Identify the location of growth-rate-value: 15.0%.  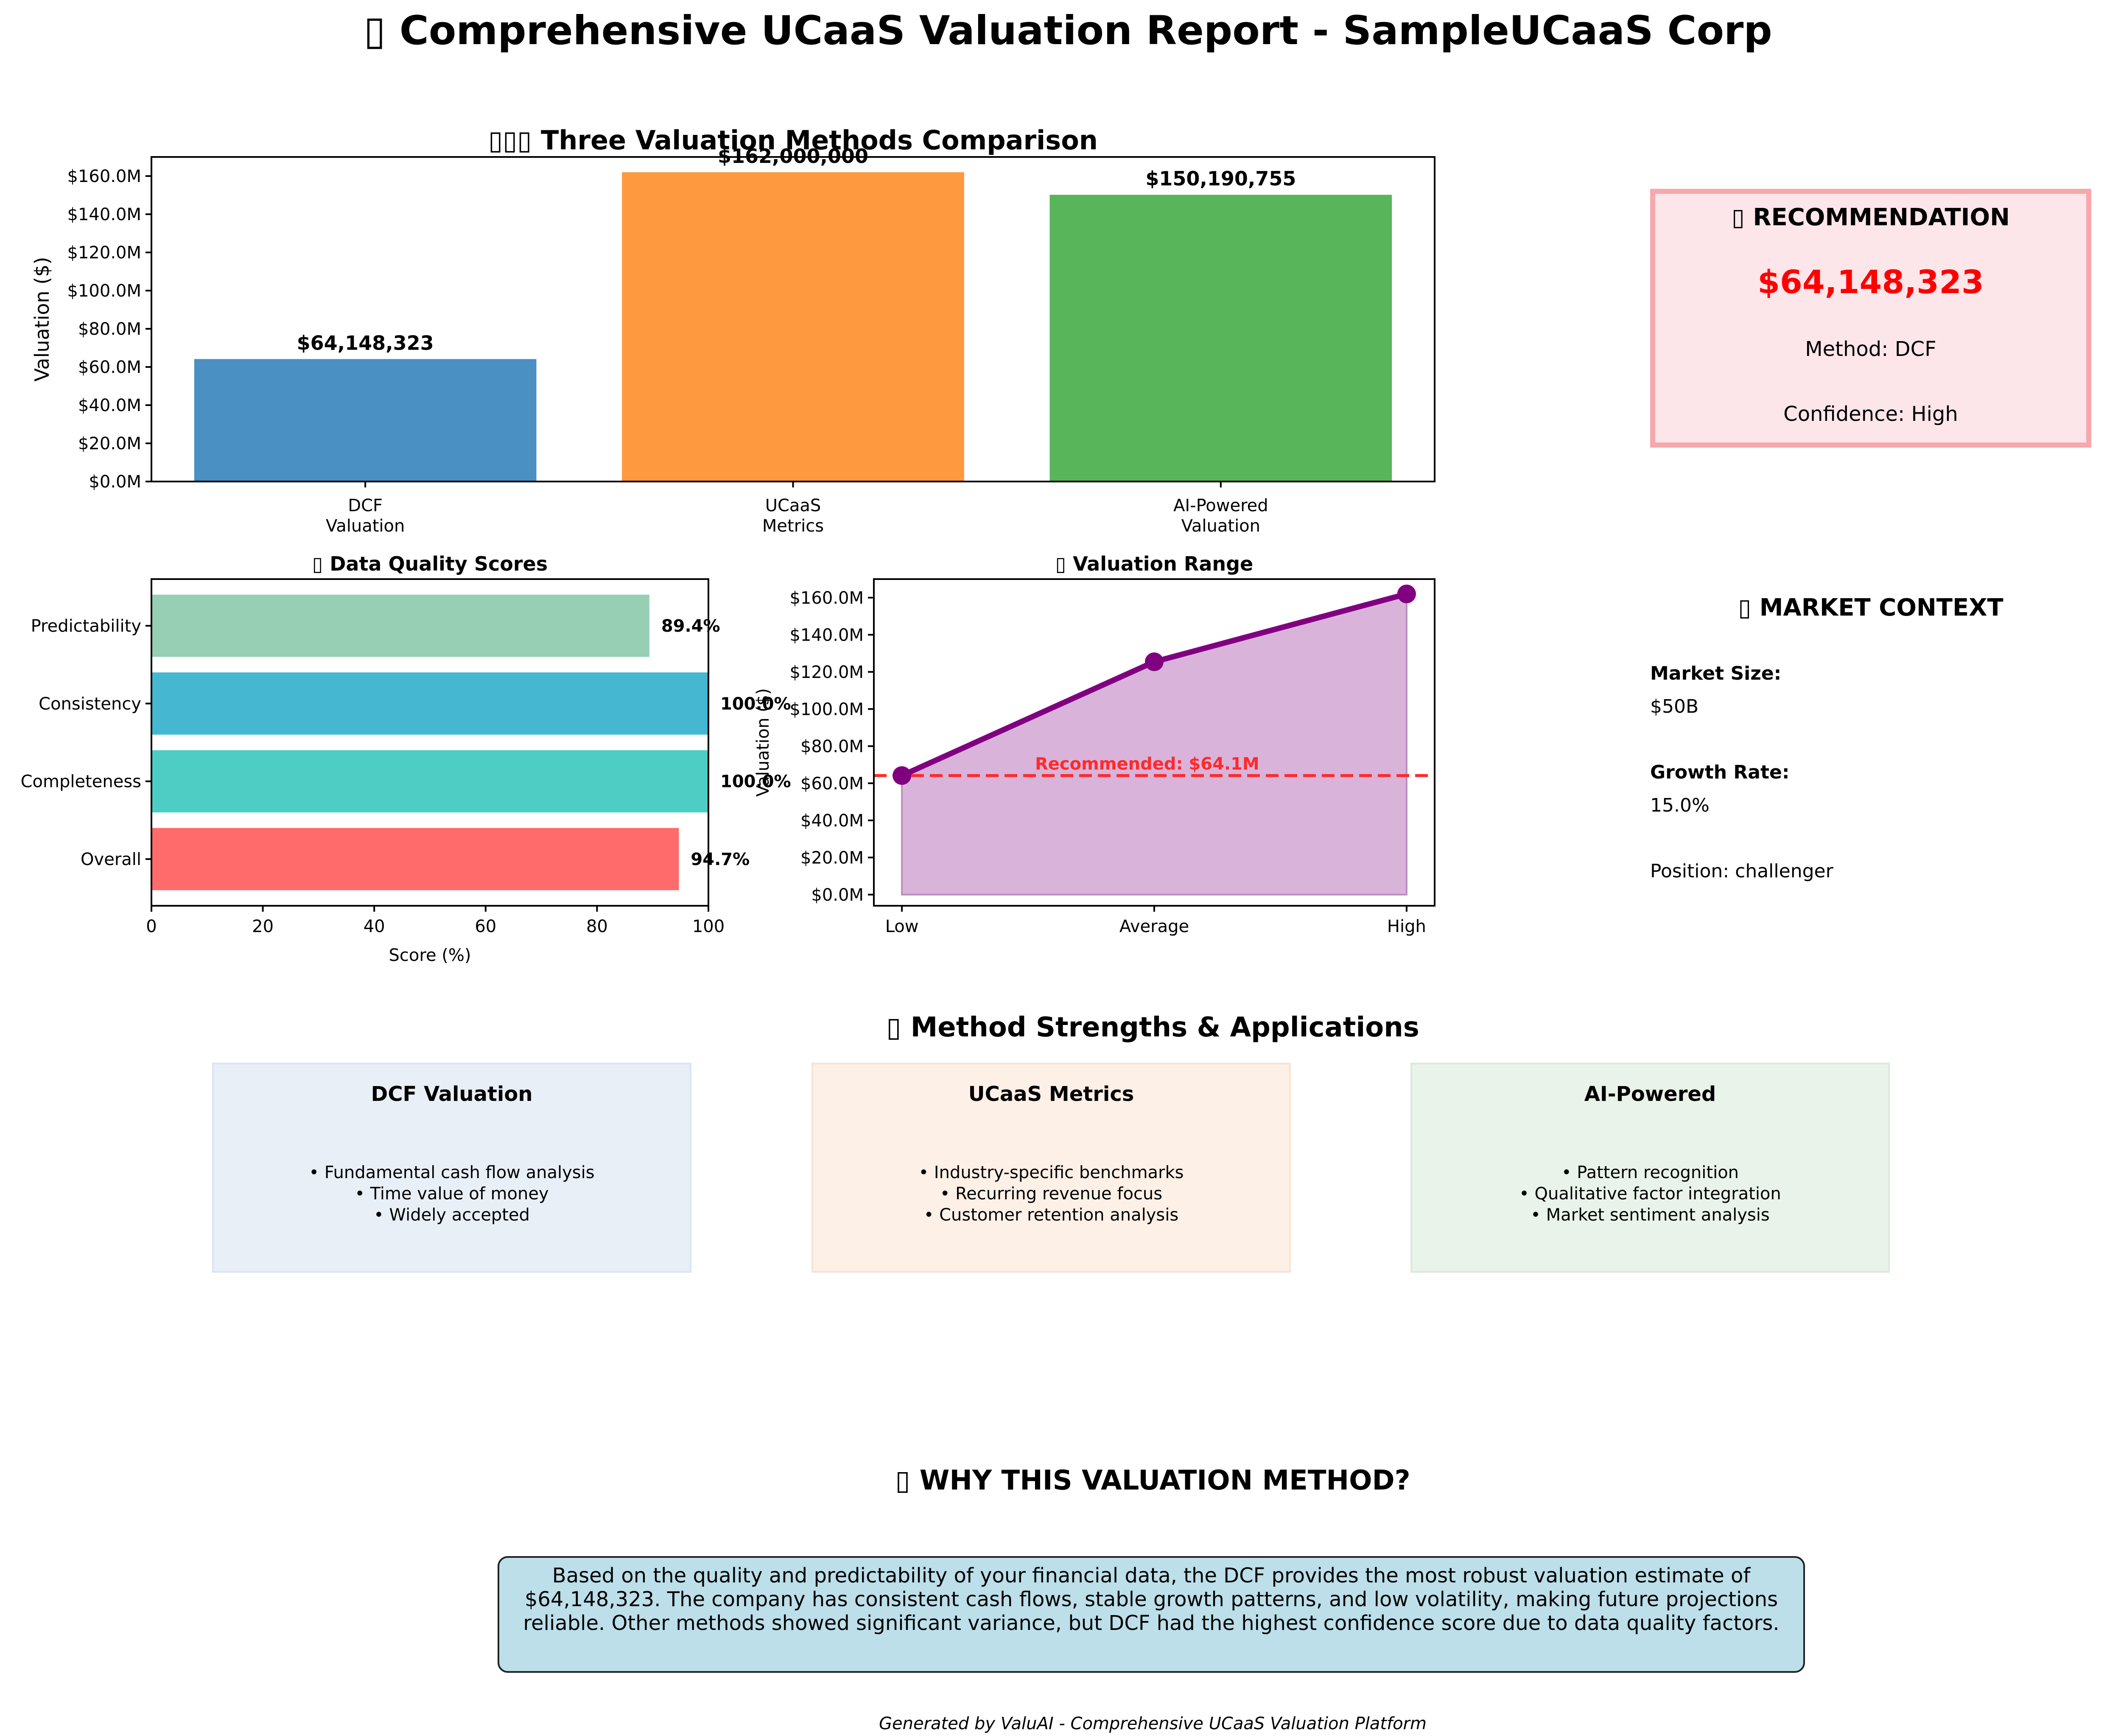
(1680, 806).